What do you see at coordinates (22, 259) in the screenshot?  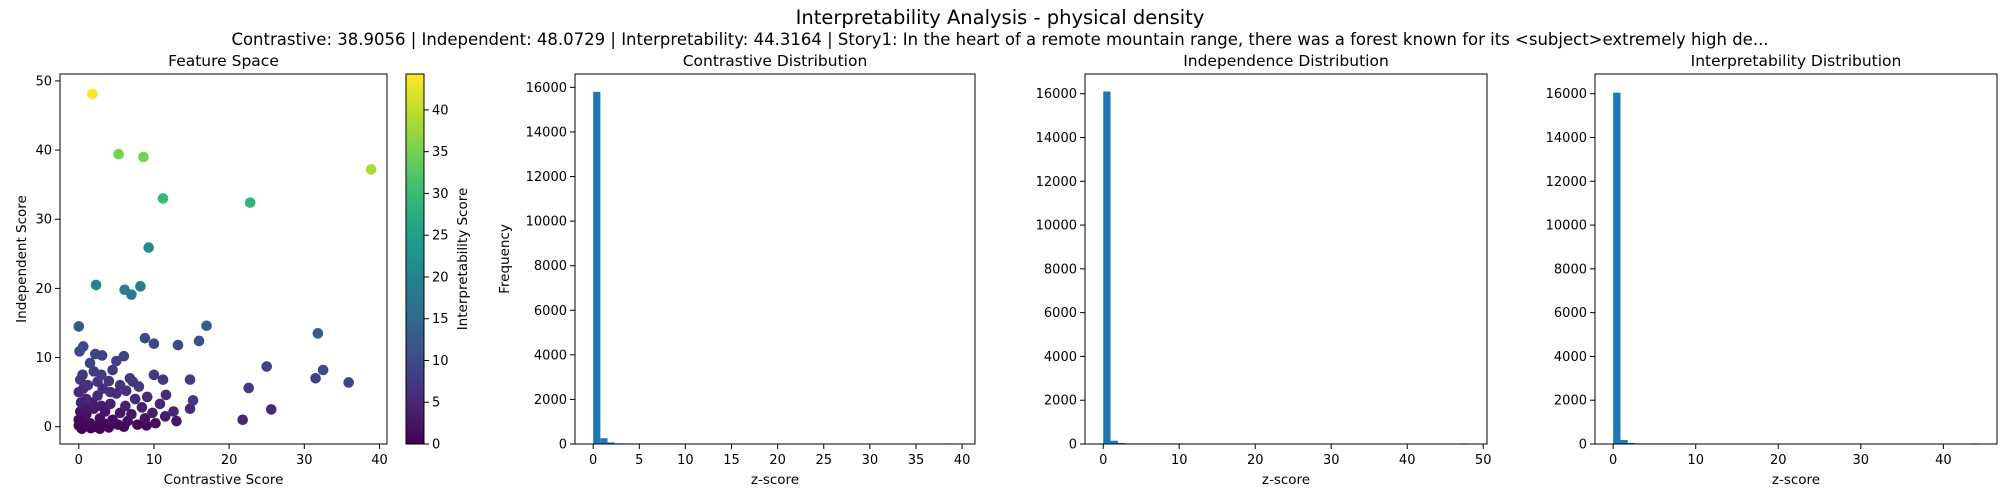 I see `y-axis-label: Independent Score` at bounding box center [22, 259].